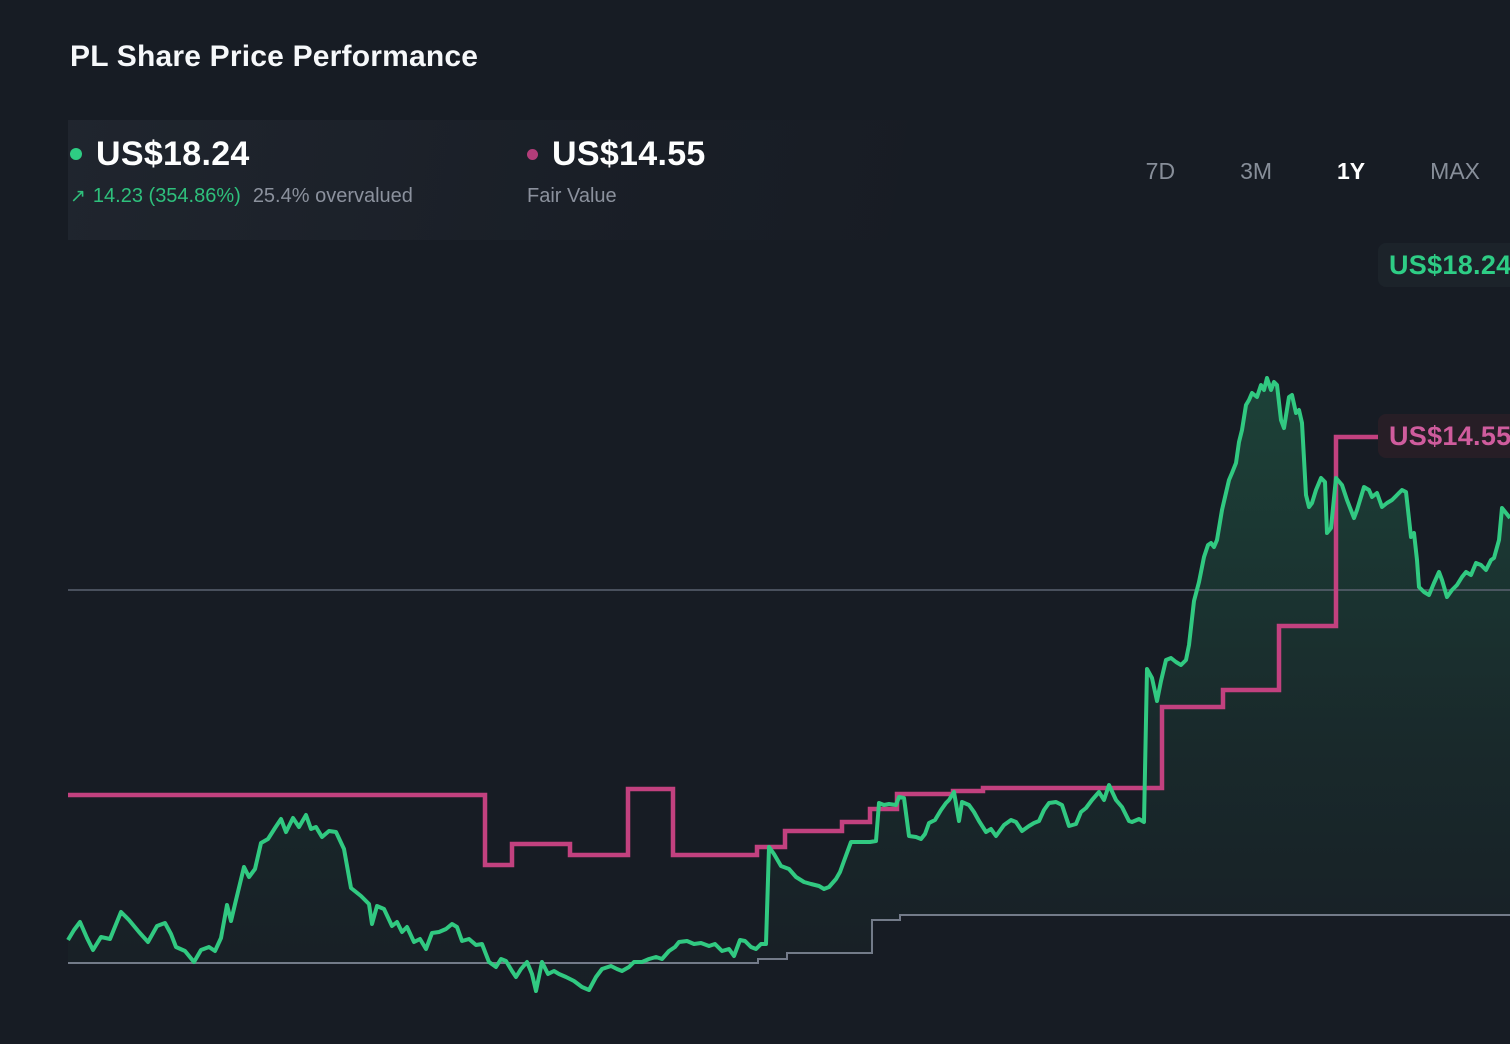  Describe the element at coordinates (173, 153) in the screenshot. I see `current-price-value: US$18.24` at that location.